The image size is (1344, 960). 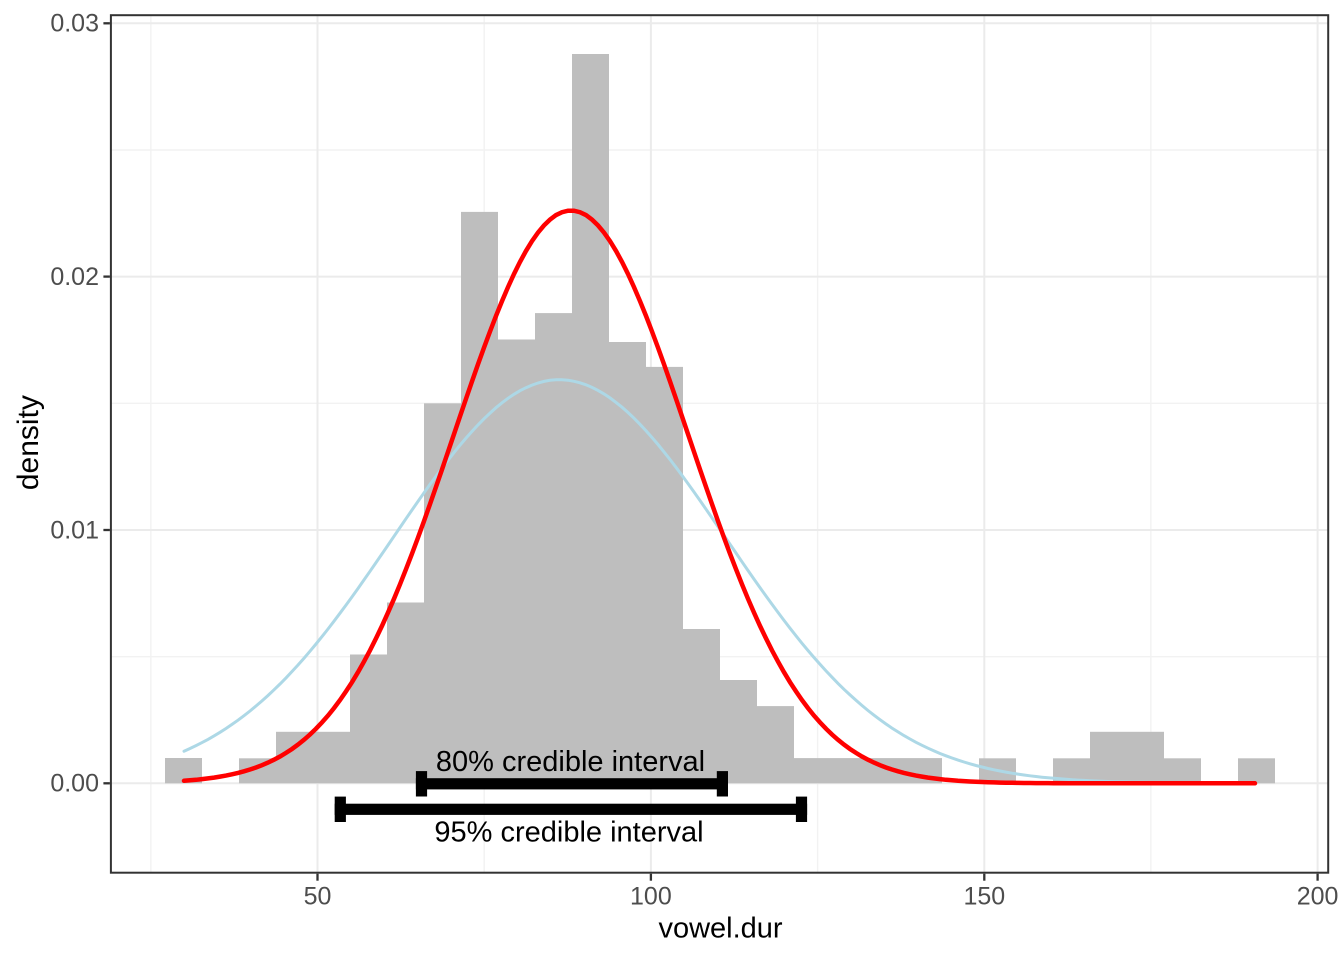 What do you see at coordinates (1318, 896) in the screenshot?
I see `svg-text: 200` at bounding box center [1318, 896].